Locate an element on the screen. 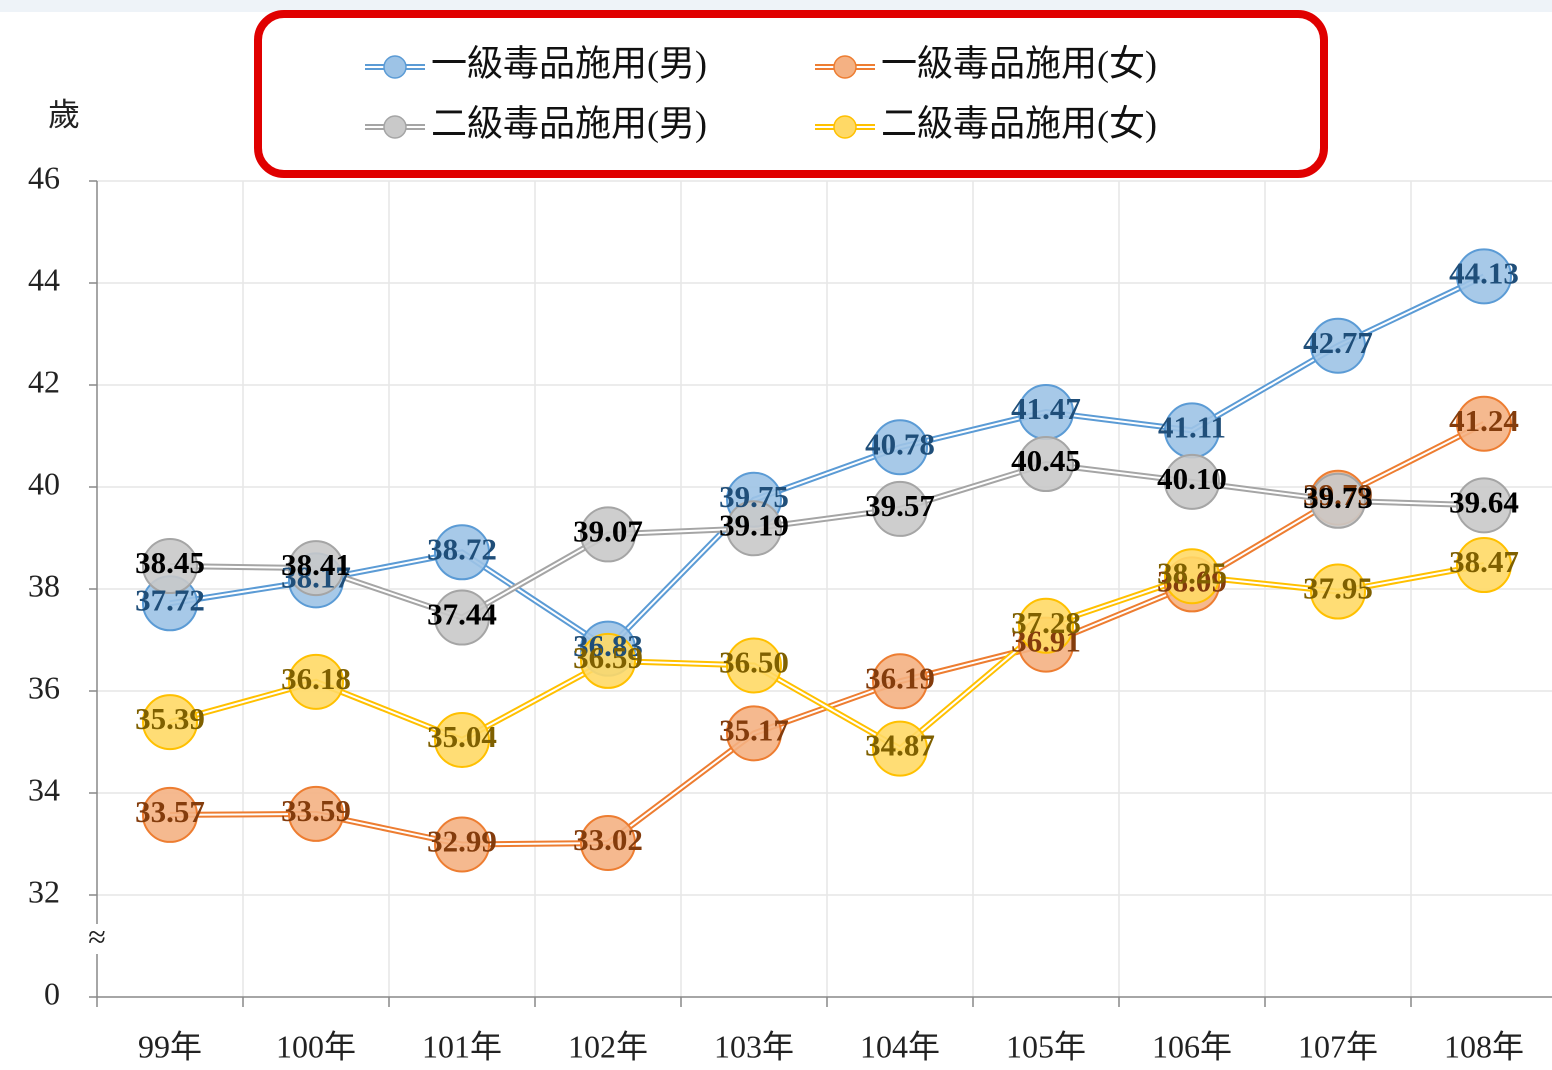  legend-label: 一級毒品施用(女) is located at coordinates (1019, 63).